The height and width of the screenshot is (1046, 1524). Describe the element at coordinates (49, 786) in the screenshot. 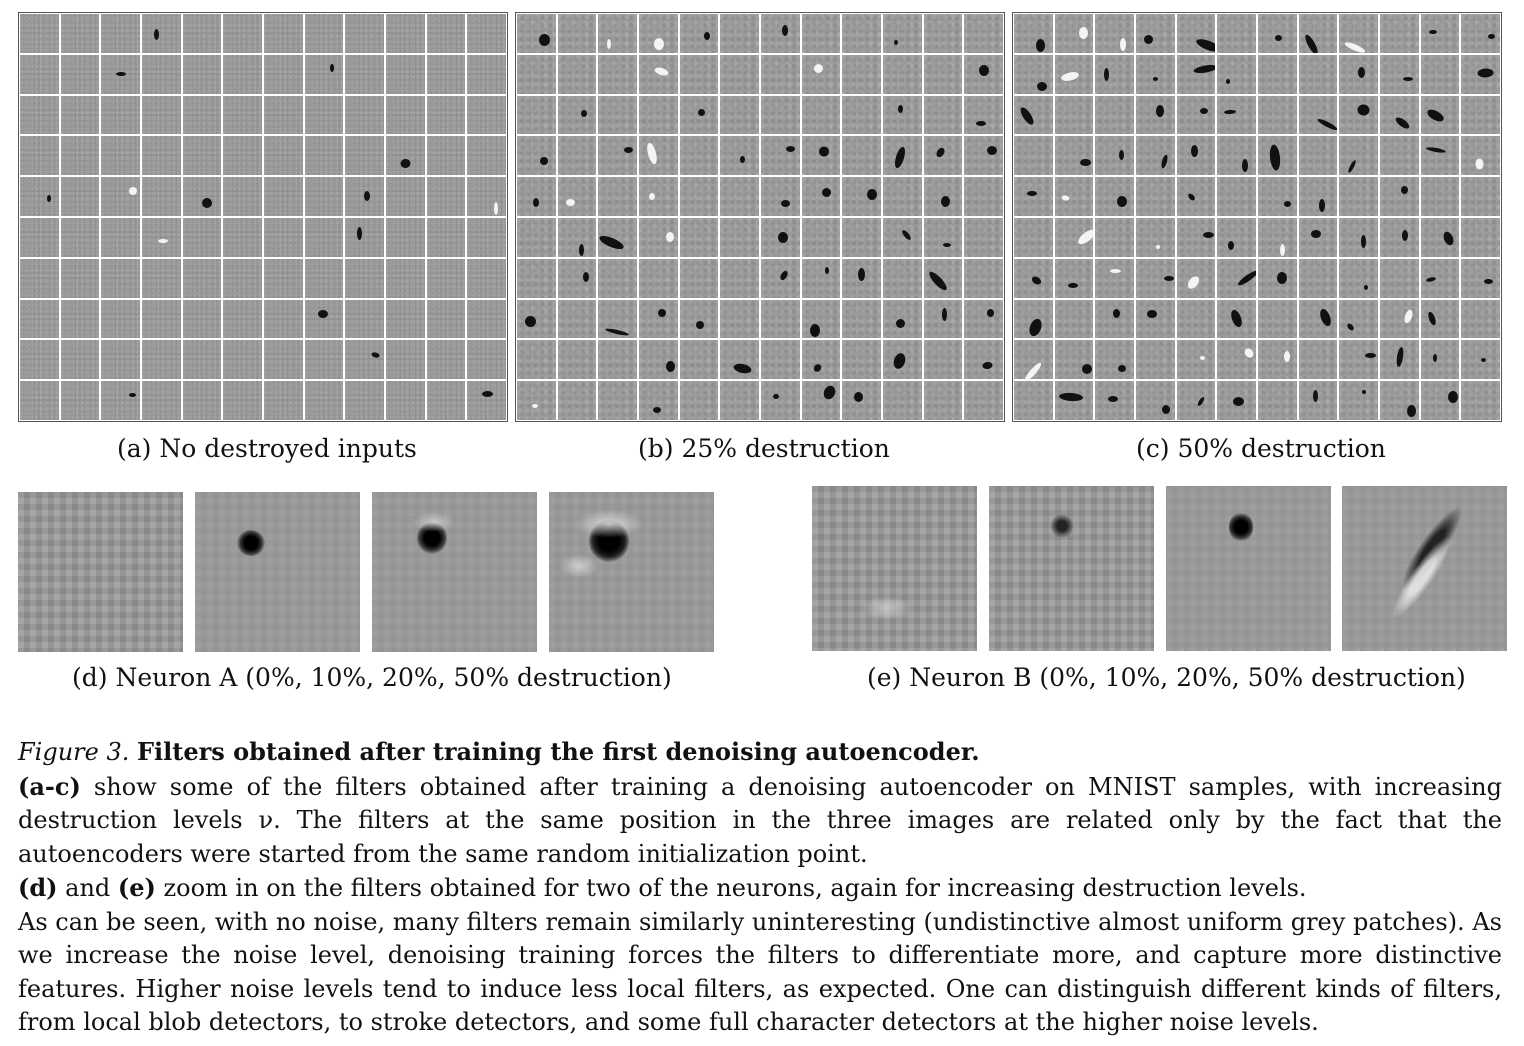

I see `caption-ref-a-c: (a-c)` at that location.